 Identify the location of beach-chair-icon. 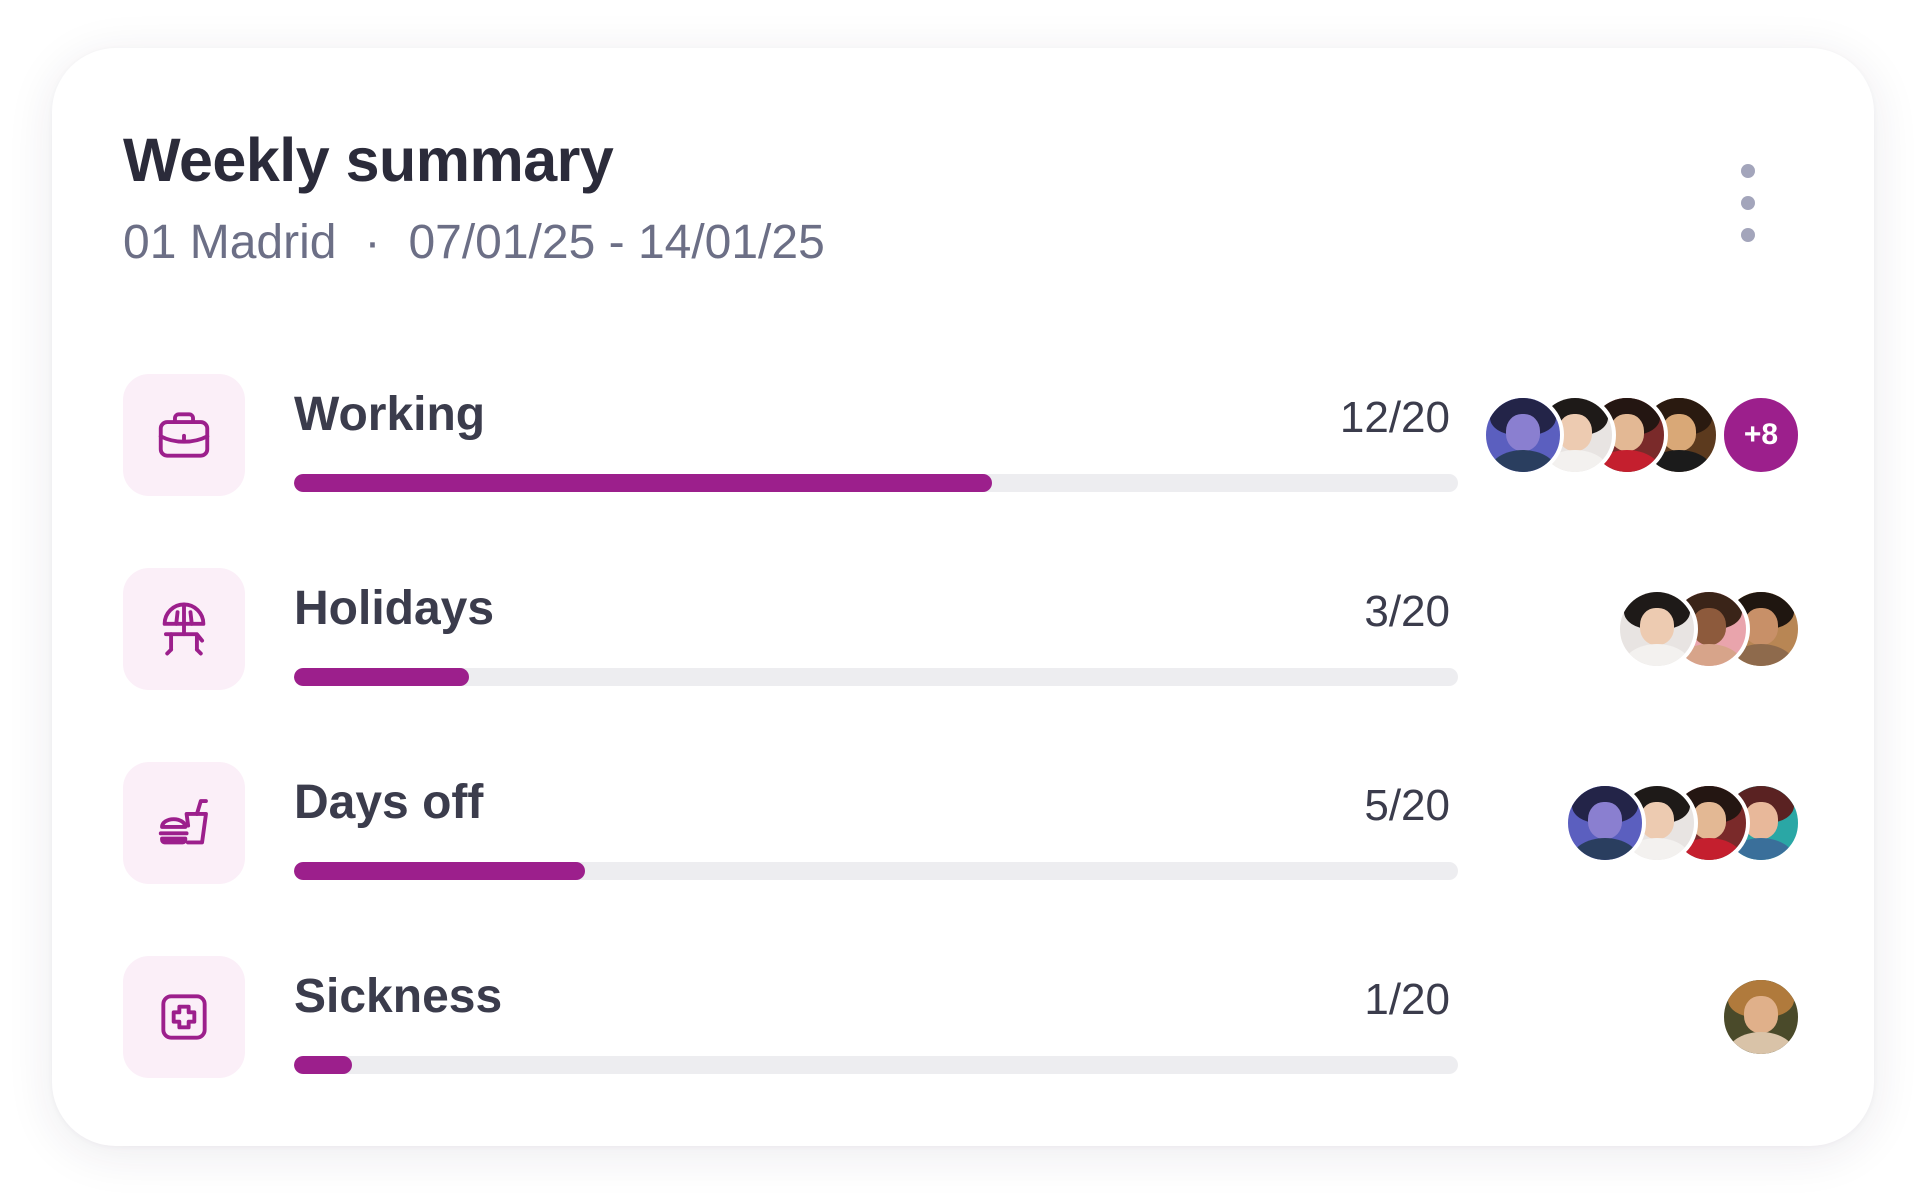
(184, 629).